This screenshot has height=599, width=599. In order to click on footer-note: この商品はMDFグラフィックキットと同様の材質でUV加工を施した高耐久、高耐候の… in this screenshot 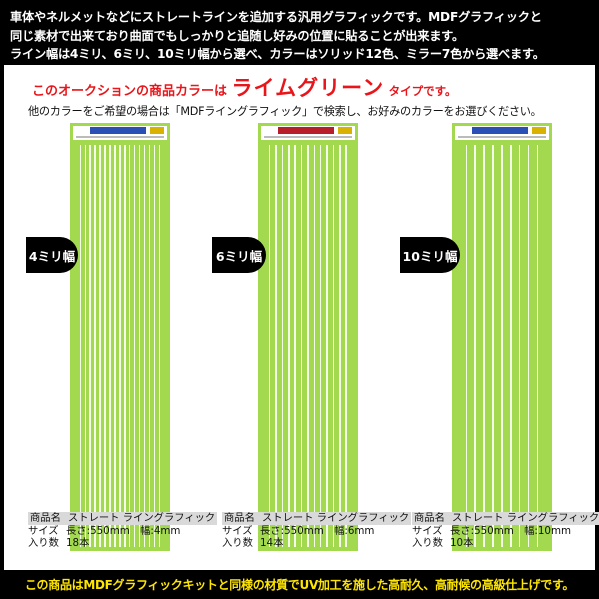, I will do `click(299, 585)`.